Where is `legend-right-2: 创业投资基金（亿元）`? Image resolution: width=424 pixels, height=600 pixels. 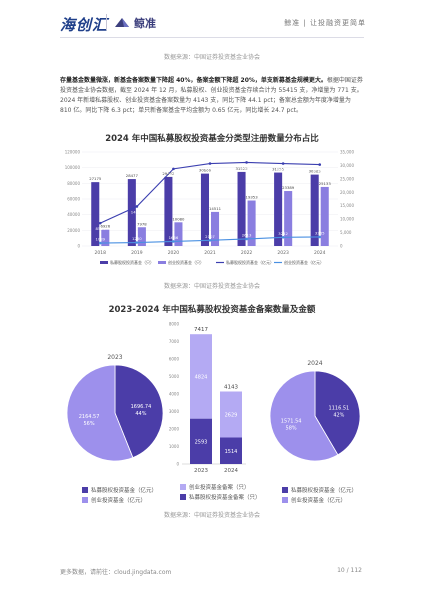 legend-right-2: 创业投资基金（亿元） is located at coordinates (314, 500).